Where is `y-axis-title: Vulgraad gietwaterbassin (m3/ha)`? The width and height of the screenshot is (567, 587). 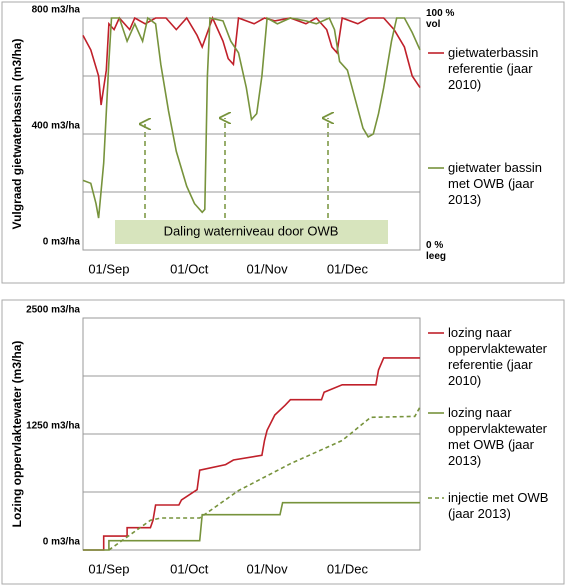 y-axis-title: Vulgraad gietwaterbassin (m3/ha) is located at coordinates (17, 134).